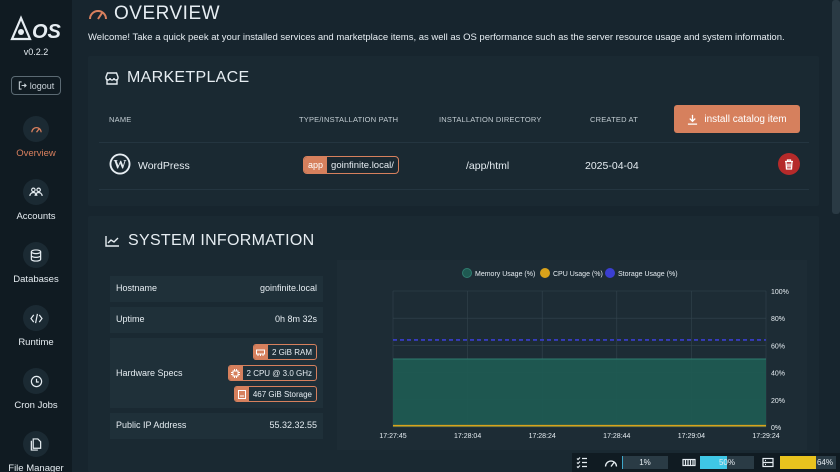  Describe the element at coordinates (691, 436) in the screenshot. I see `x-tick-label: 17:29:04` at that location.